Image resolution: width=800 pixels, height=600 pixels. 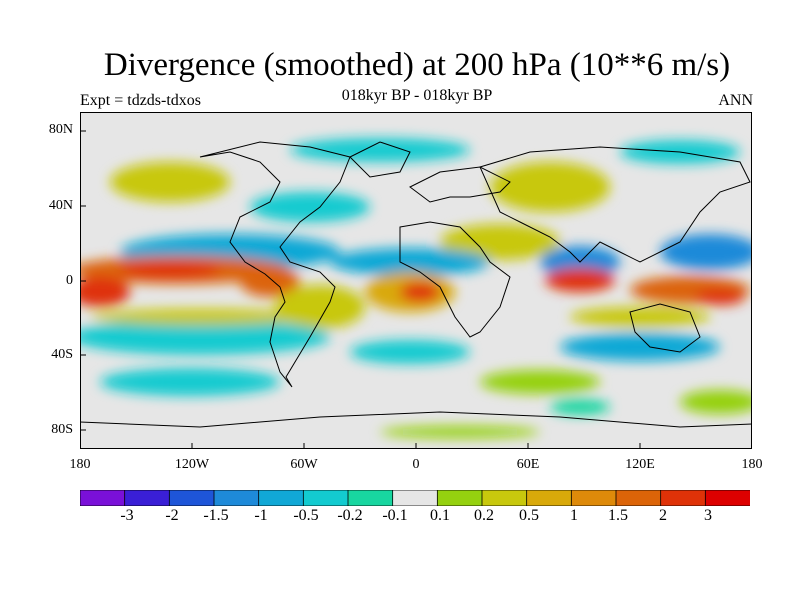 What do you see at coordinates (574, 515) in the screenshot?
I see `colorbar-label: 1` at bounding box center [574, 515].